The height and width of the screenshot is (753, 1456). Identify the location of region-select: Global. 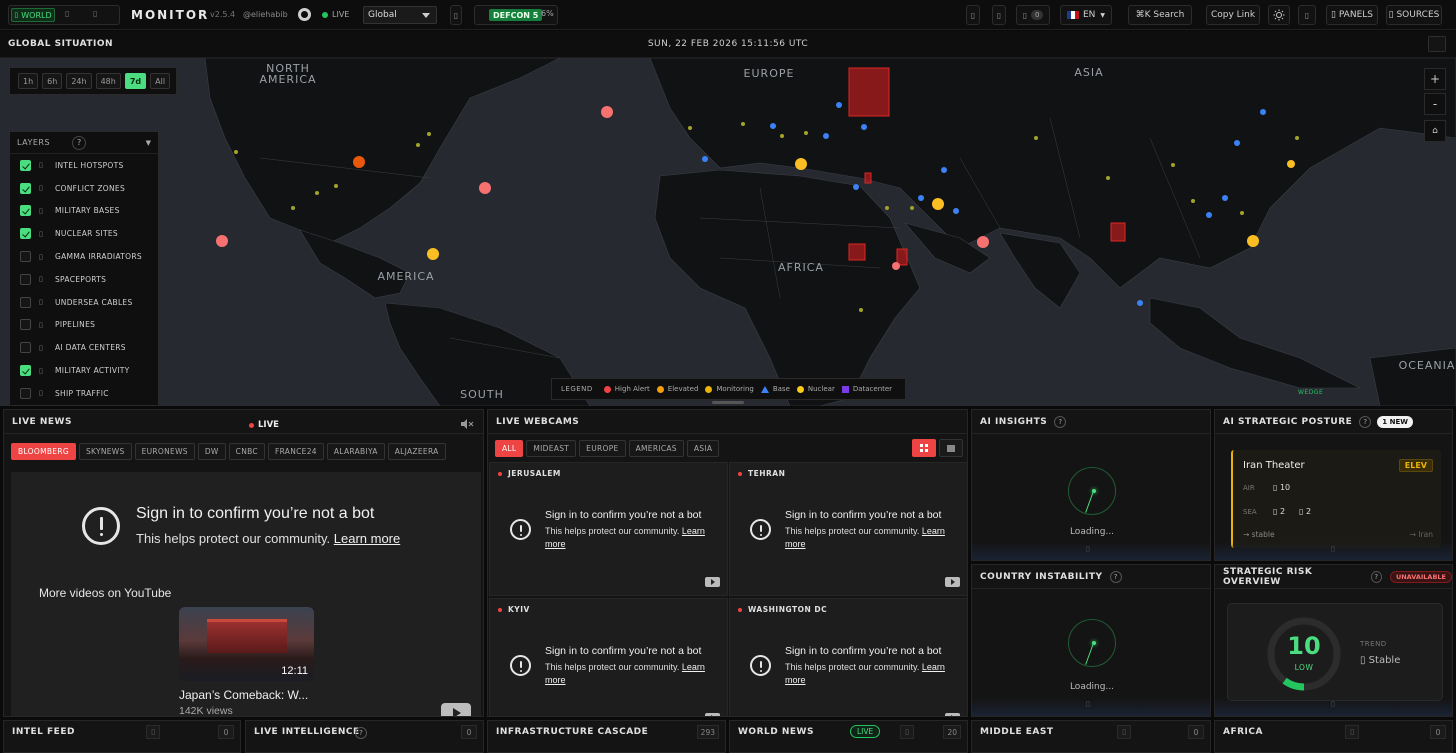
(400, 15).